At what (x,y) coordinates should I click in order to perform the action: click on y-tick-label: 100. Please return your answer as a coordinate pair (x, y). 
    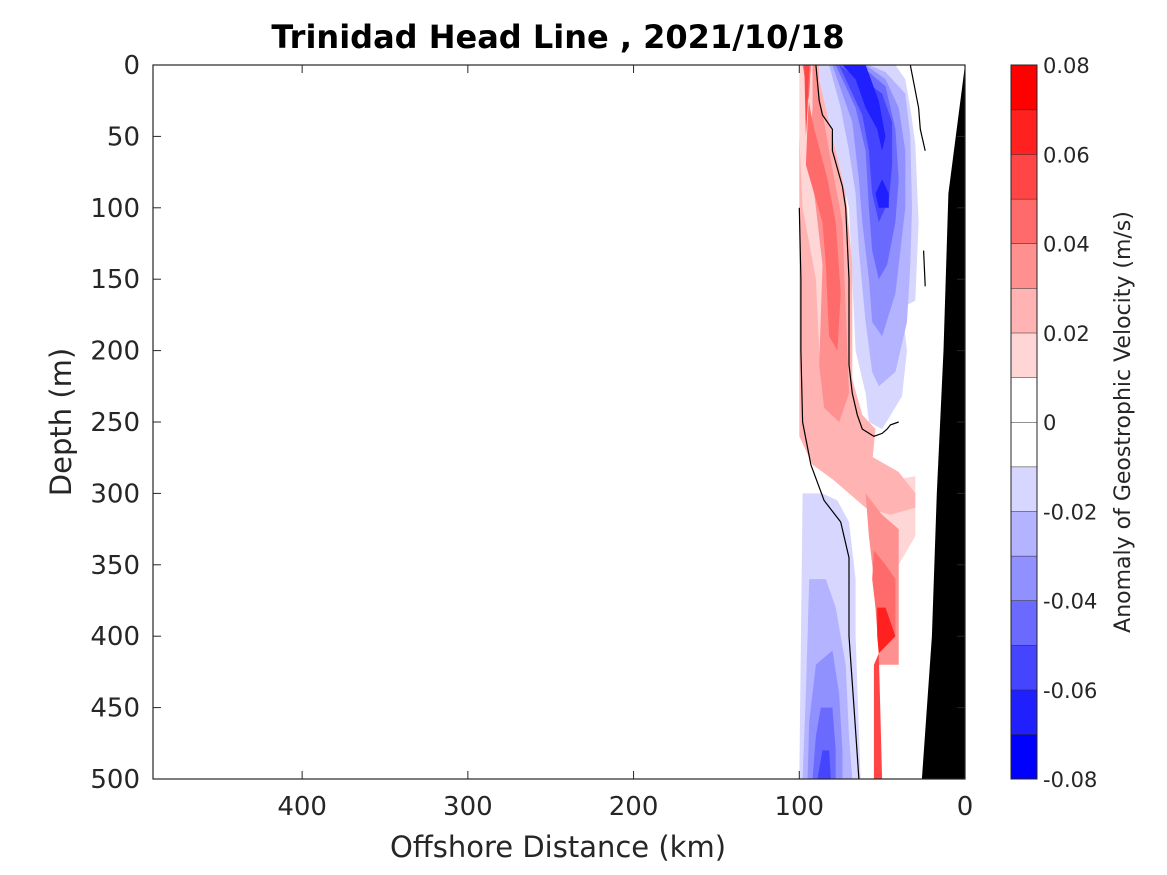
    Looking at the image, I should click on (115, 209).